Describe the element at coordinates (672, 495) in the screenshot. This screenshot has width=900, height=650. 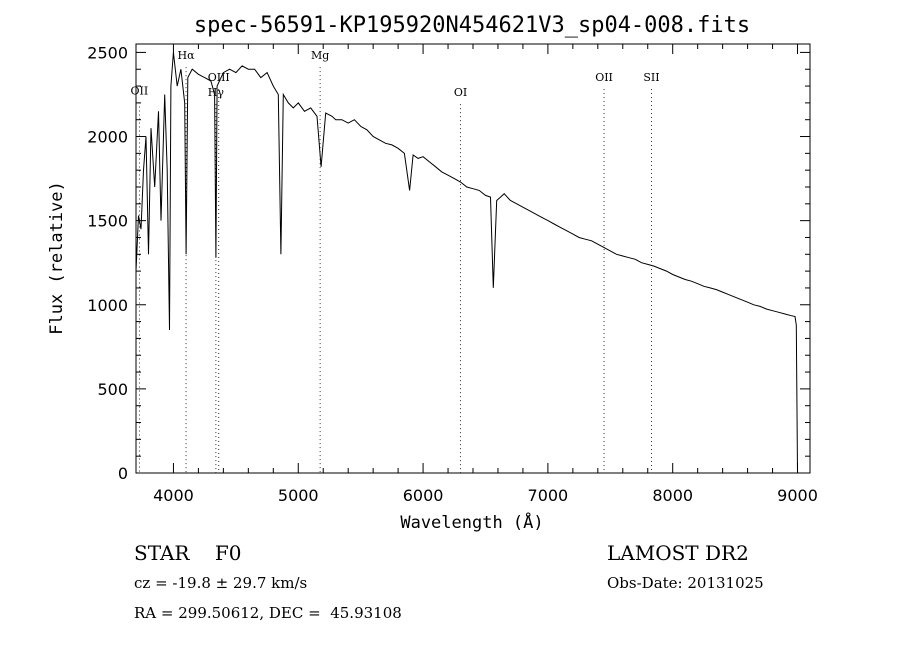
I see `x-tick-label: 8000` at that location.